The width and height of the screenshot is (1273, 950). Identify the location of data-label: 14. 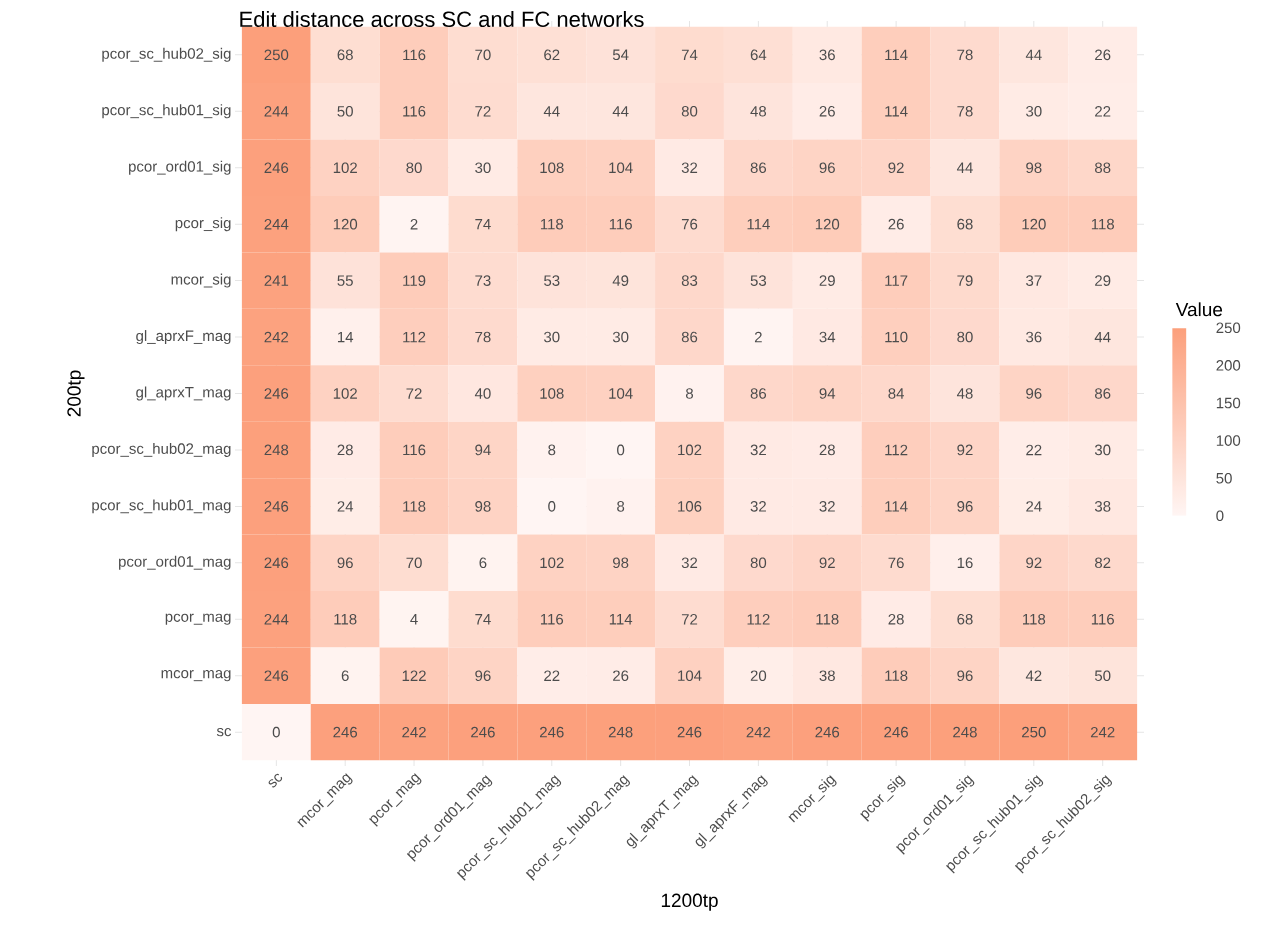
(345, 337).